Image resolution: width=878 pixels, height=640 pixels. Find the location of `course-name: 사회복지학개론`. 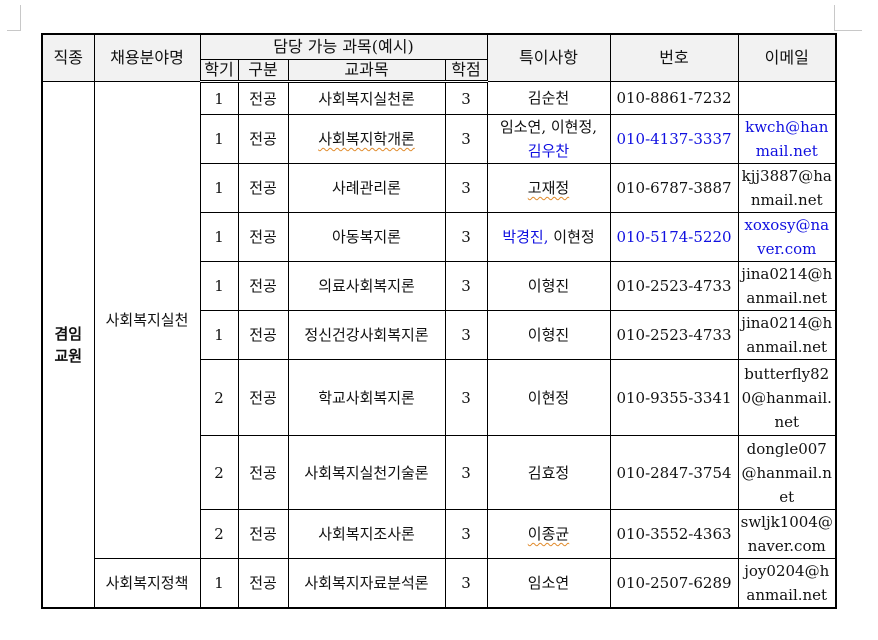

course-name: 사회복지학개론 is located at coordinates (366, 139).